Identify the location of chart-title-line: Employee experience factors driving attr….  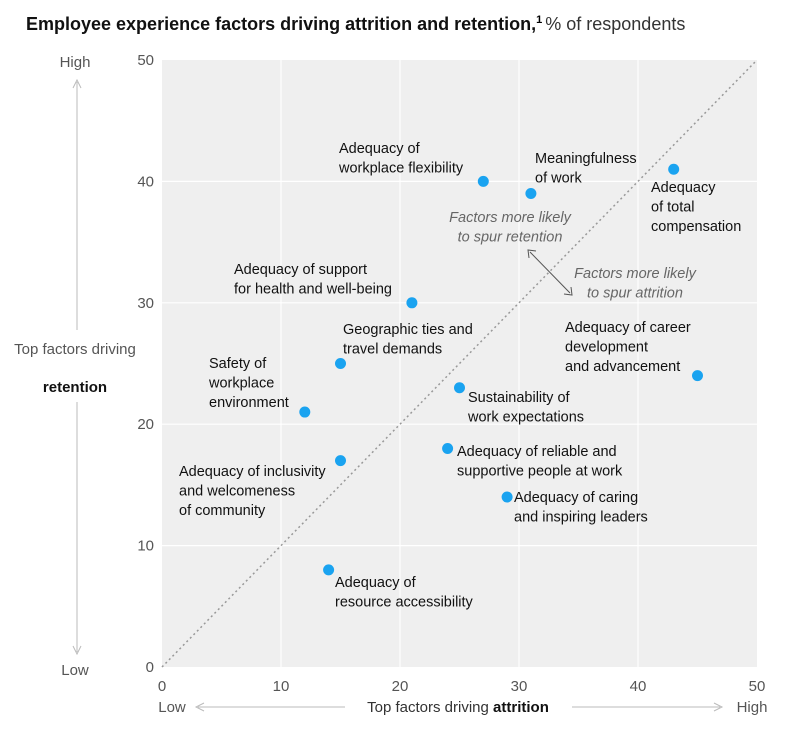
(355, 24).